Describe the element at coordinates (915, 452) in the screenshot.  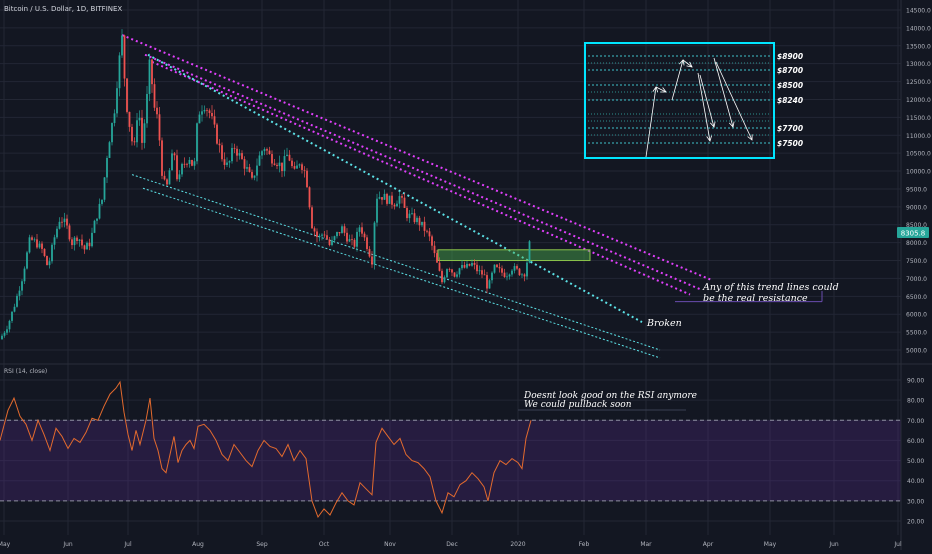
I see `rsi-axis: 90.00 80.00 70.00 60.00 50.00 40.00 30.00 20.00` at that location.